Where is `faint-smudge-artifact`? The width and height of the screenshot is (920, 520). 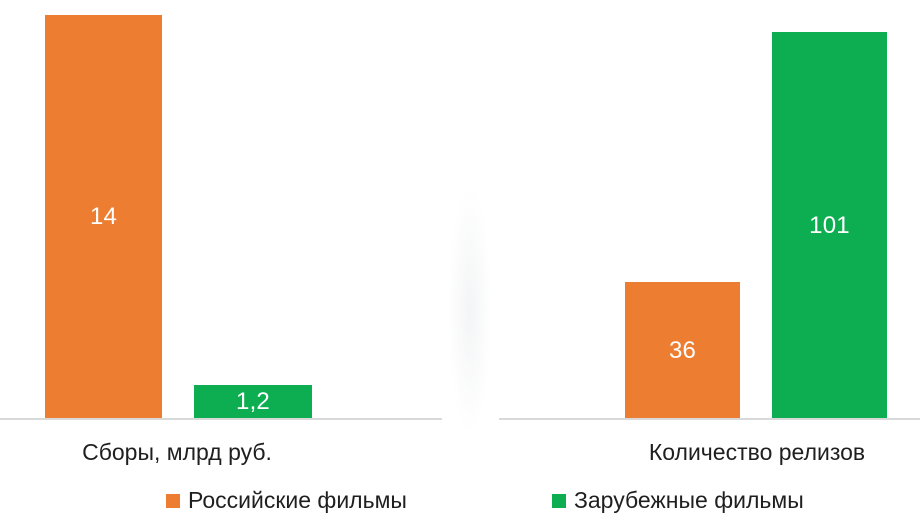 faint-smudge-artifact is located at coordinates (470, 310).